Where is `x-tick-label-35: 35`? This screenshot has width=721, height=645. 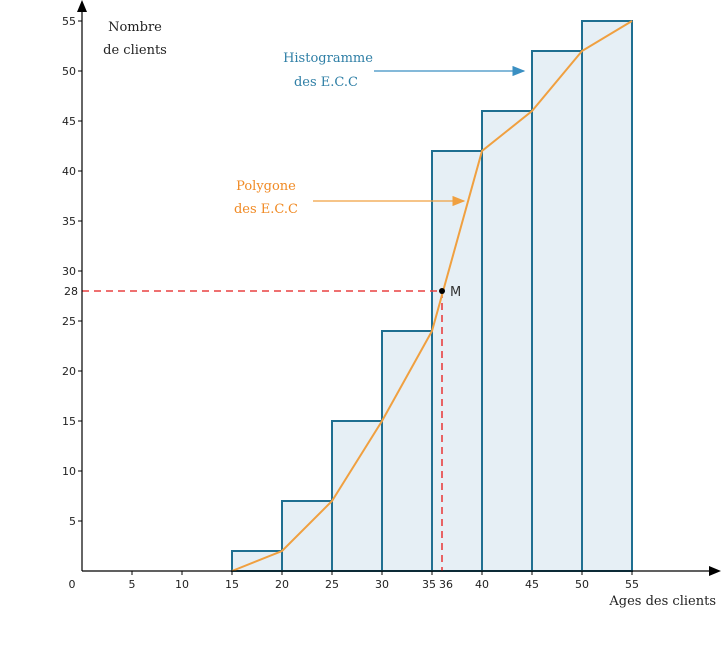 x-tick-label-35: 35 is located at coordinates (429, 584).